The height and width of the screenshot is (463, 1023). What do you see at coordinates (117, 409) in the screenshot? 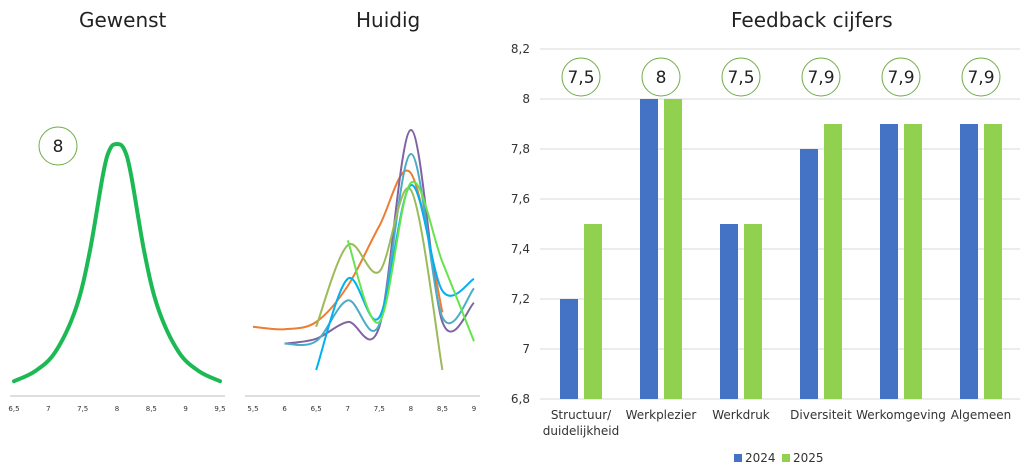
I see `desired-x-tick-label: 8` at bounding box center [117, 409].